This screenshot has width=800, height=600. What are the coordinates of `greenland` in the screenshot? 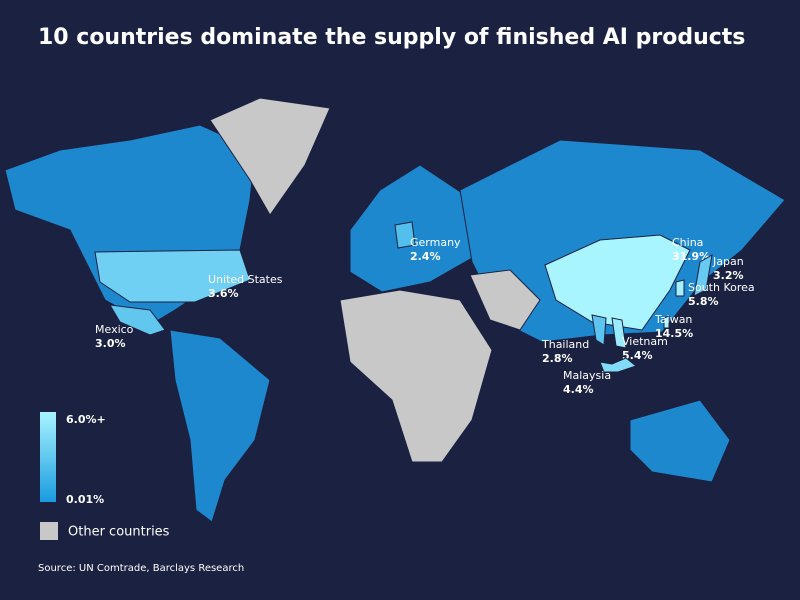 It's located at (270, 156).